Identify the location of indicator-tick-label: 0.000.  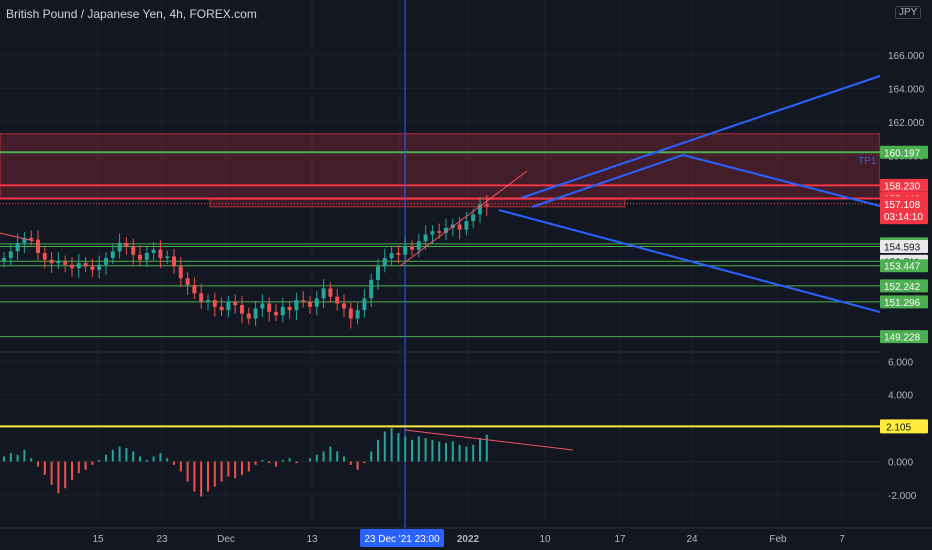
(900, 463).